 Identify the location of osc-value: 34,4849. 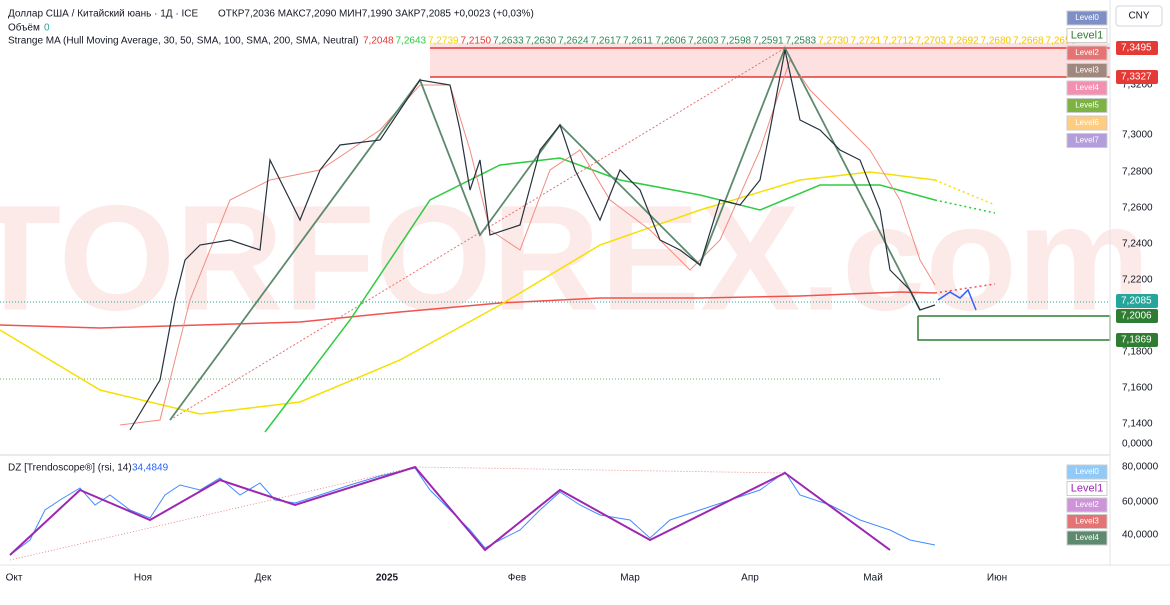
(150, 468).